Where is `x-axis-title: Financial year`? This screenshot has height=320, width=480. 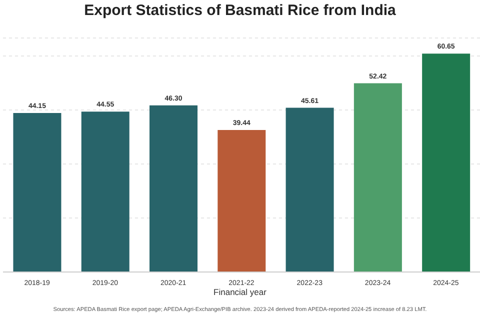
x-axis-title: Financial year is located at coordinates (240, 292).